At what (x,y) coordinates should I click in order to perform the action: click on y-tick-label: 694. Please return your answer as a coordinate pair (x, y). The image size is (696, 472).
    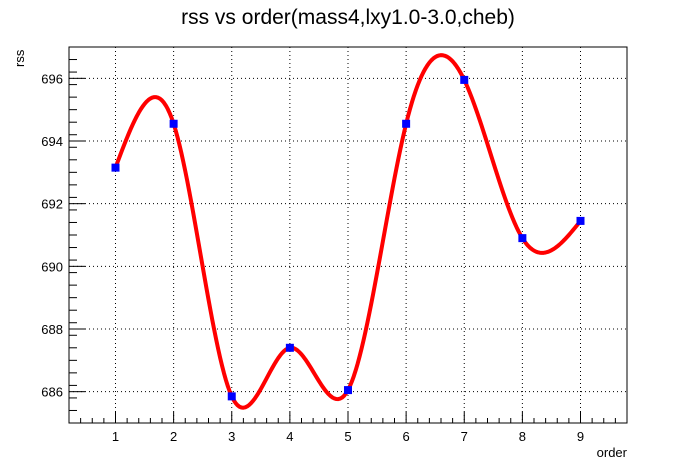
    Looking at the image, I should click on (52, 141).